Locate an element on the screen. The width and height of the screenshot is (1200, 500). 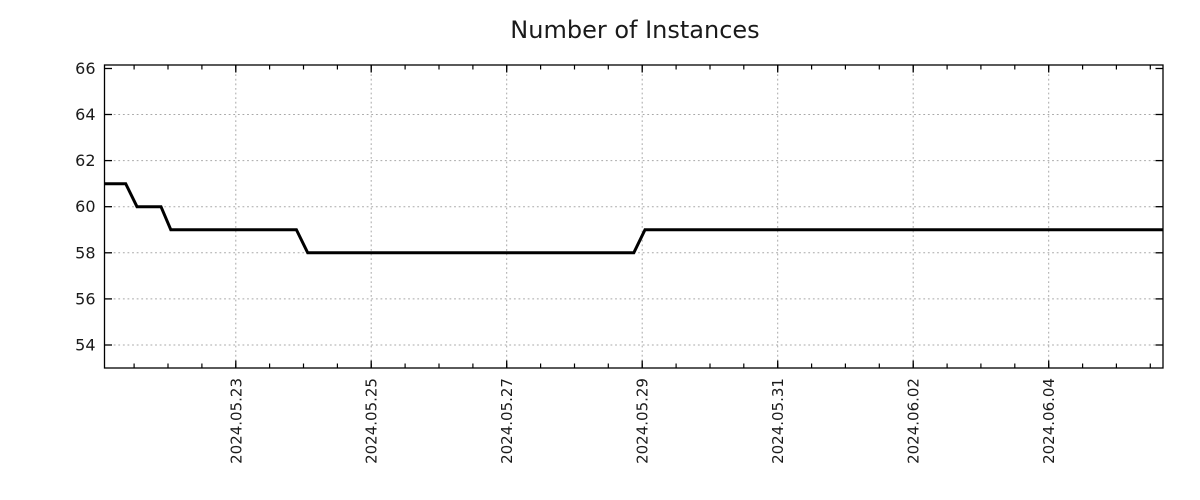
series-layer is located at coordinates (633, 218).